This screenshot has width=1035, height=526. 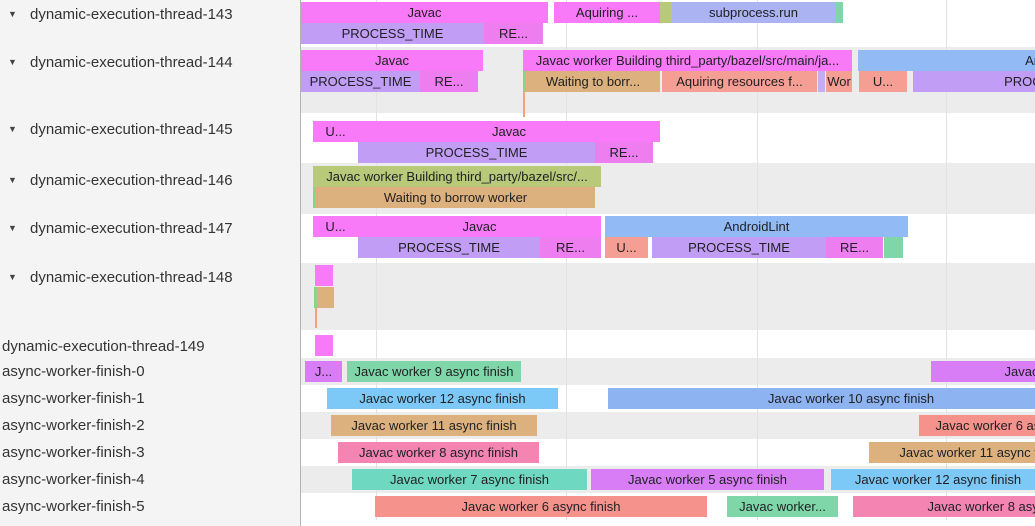 I want to click on track-row-dynamic-execution-thread-145: ▼ dynamic-execution-thread-145, so click(x=150, y=129).